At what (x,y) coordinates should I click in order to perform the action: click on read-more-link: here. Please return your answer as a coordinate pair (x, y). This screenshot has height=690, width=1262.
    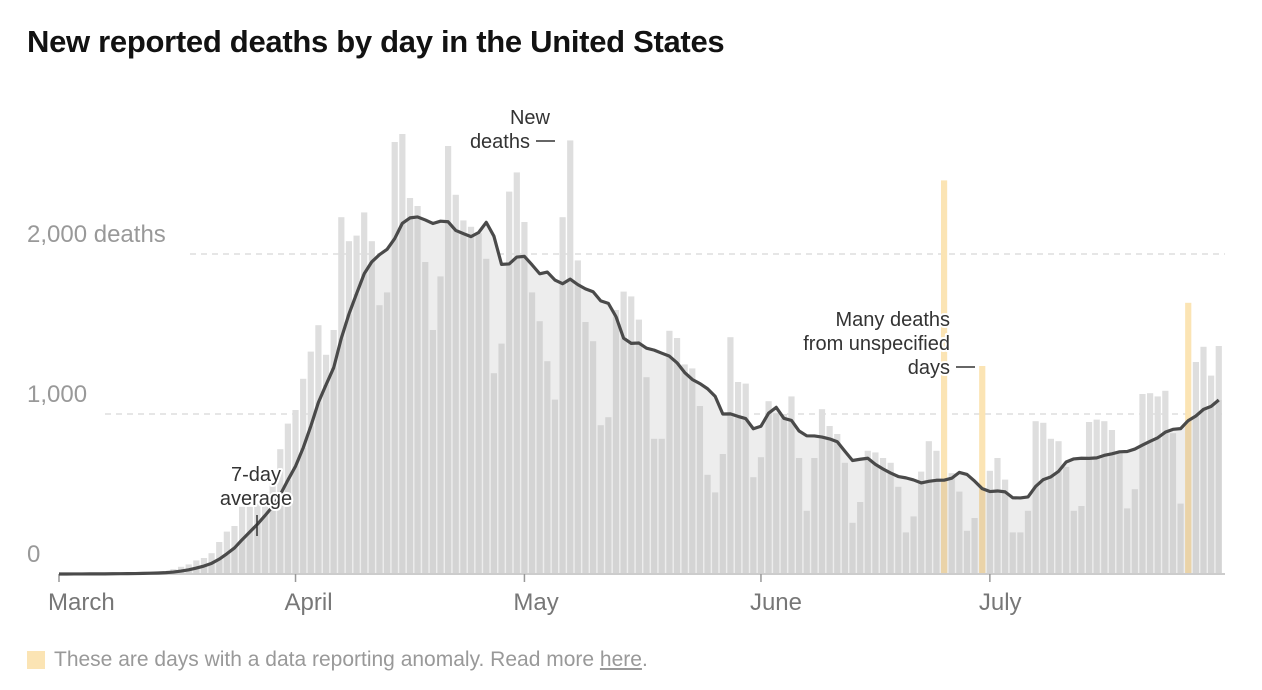
    Looking at the image, I should click on (620, 659).